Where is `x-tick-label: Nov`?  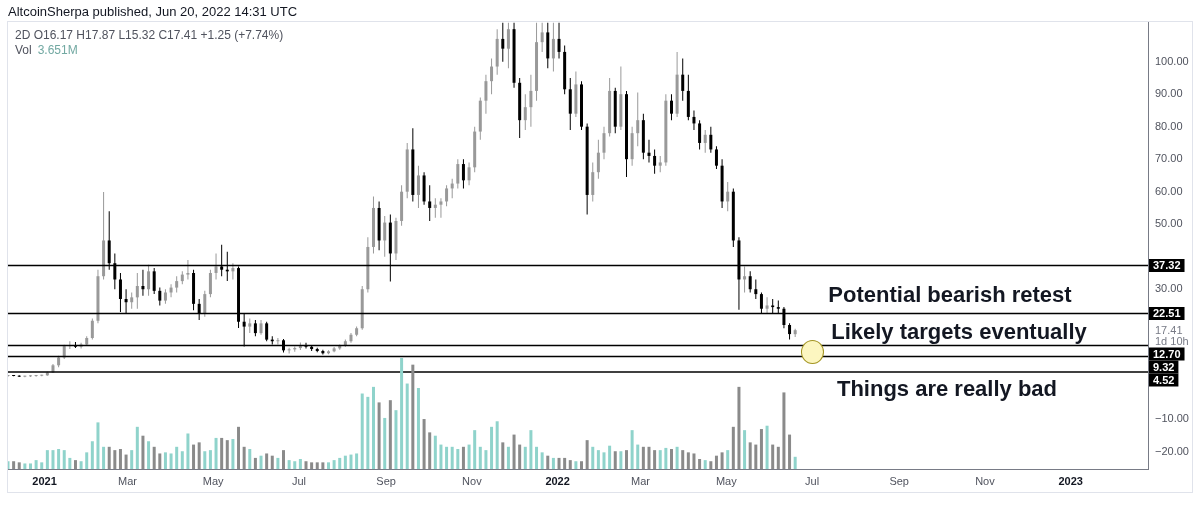 x-tick-label: Nov is located at coordinates (472, 480).